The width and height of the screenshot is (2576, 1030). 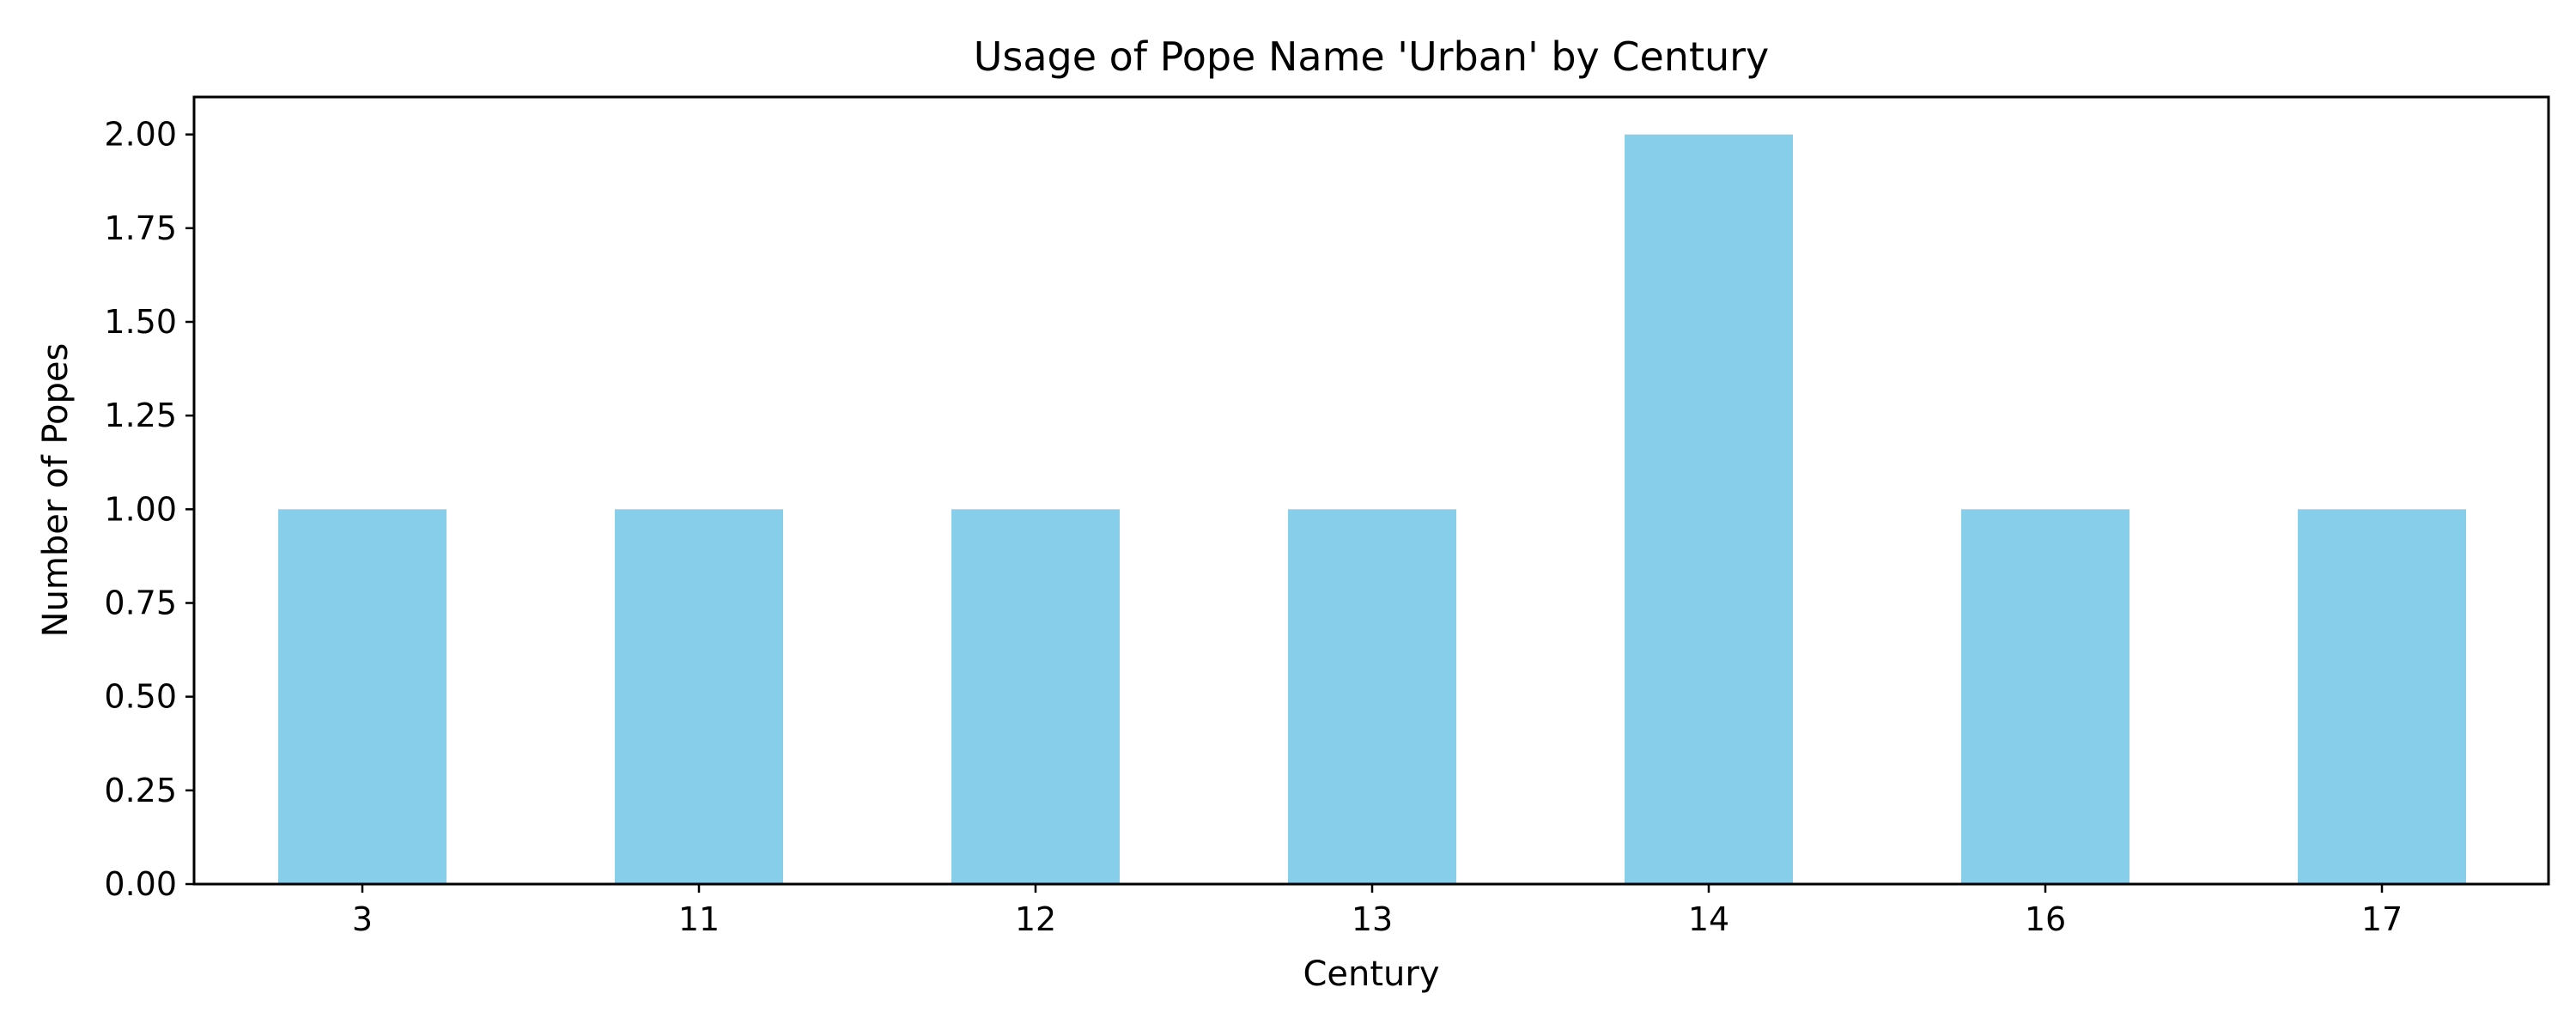 What do you see at coordinates (1035, 919) in the screenshot?
I see `x-tick-label: 12` at bounding box center [1035, 919].